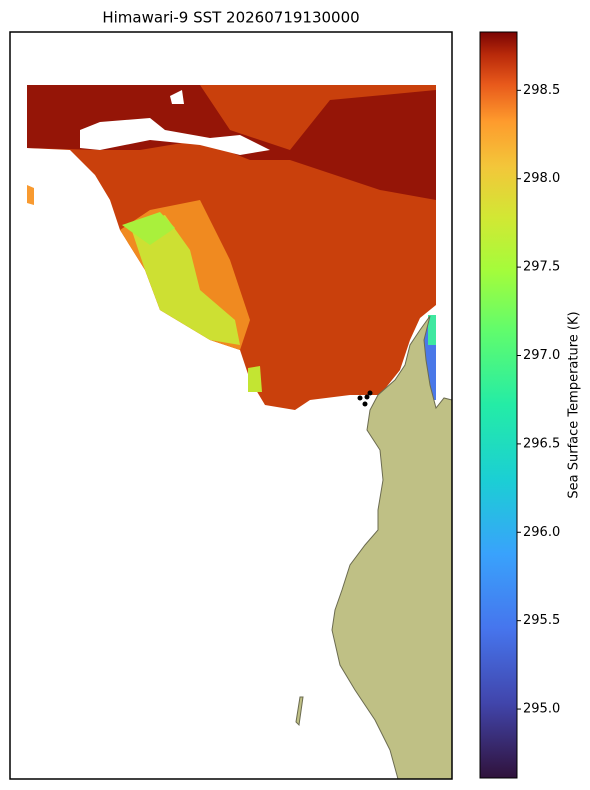 The height and width of the screenshot is (790, 590). Describe the element at coordinates (541, 443) in the screenshot. I see `colorbar-tick-label: 296.5` at that location.